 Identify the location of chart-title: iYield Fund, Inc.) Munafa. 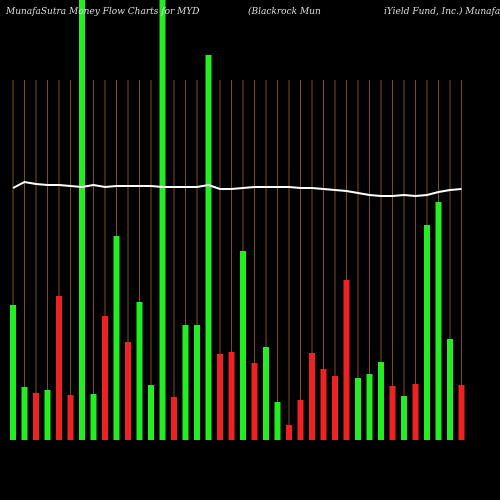
(442, 11).